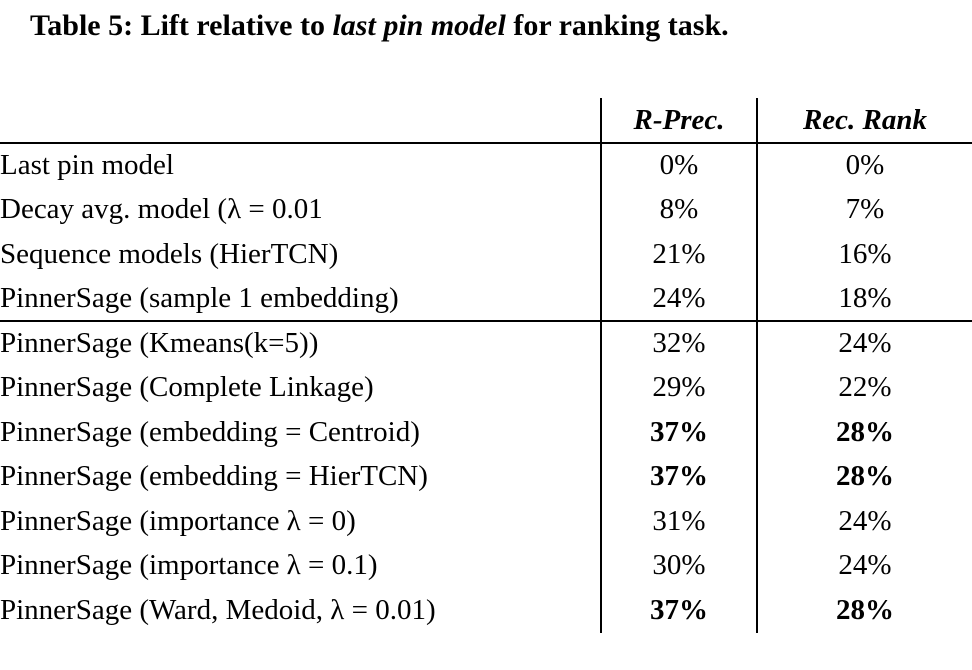 This screenshot has width=972, height=670. What do you see at coordinates (301, 610) in the screenshot?
I see `row-label: PinnerSage (Ward, Medoid, λ = 0.01)` at bounding box center [301, 610].